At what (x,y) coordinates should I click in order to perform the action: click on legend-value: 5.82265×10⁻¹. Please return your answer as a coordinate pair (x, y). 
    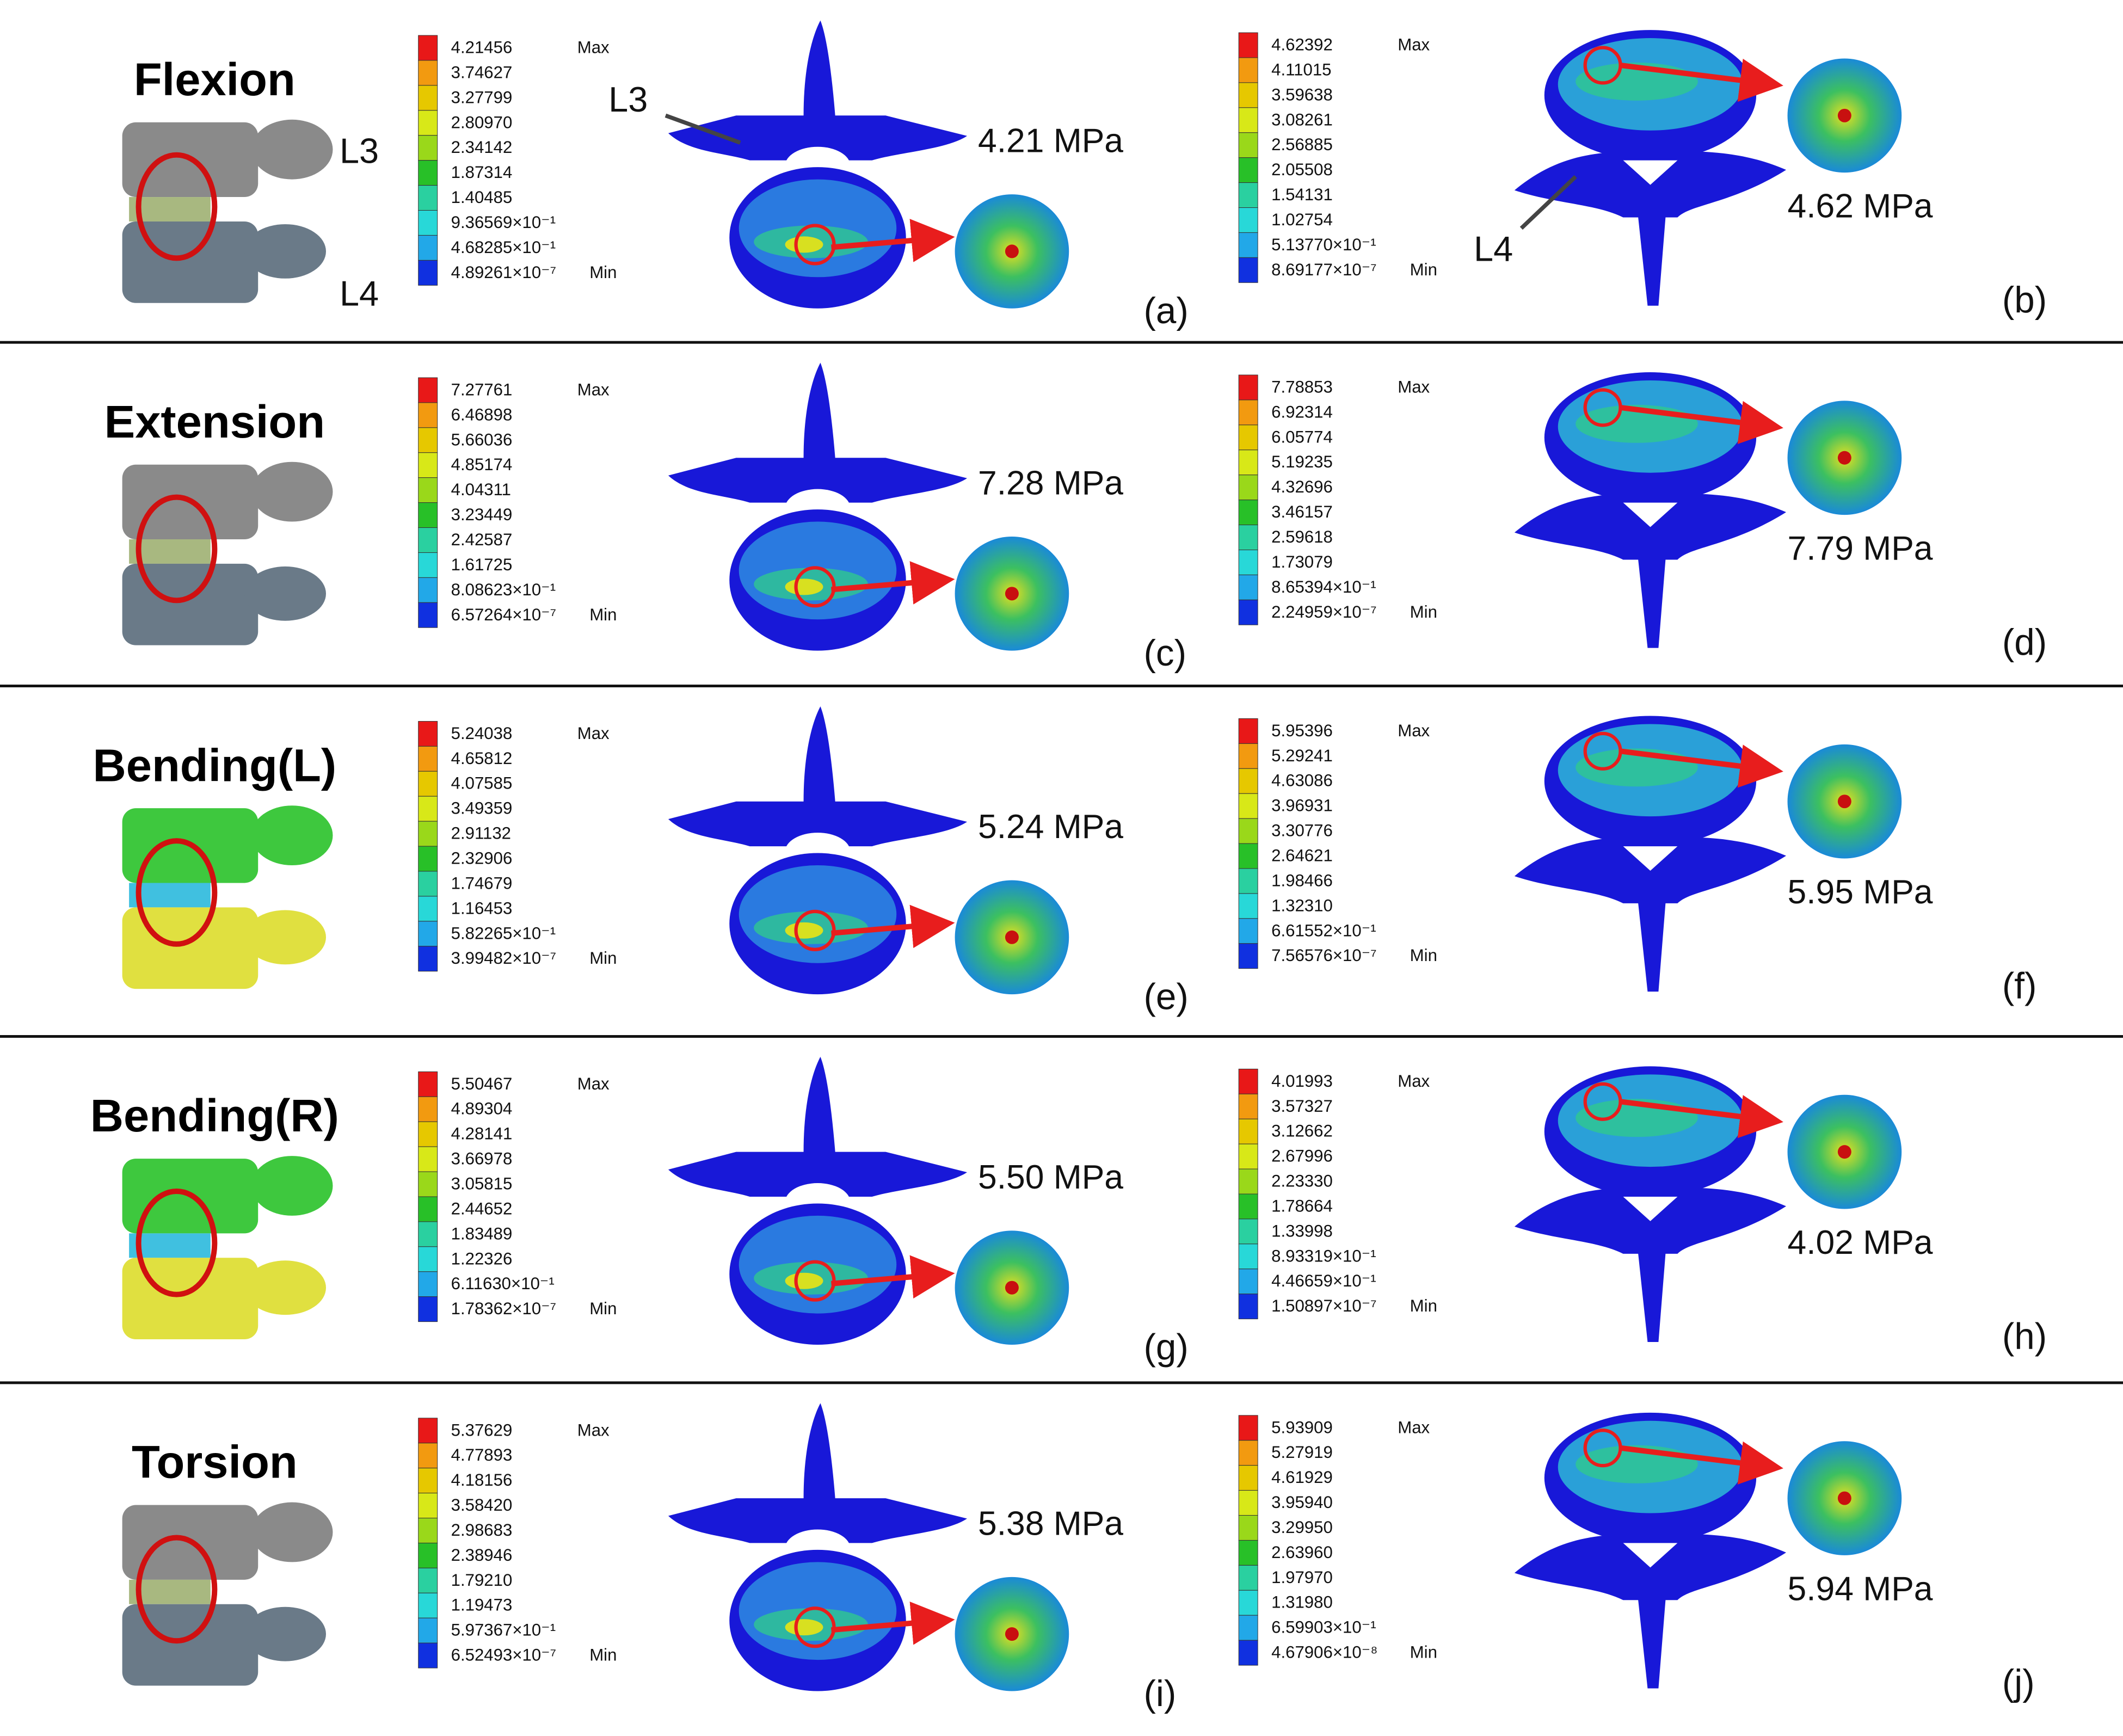
    Looking at the image, I should click on (504, 933).